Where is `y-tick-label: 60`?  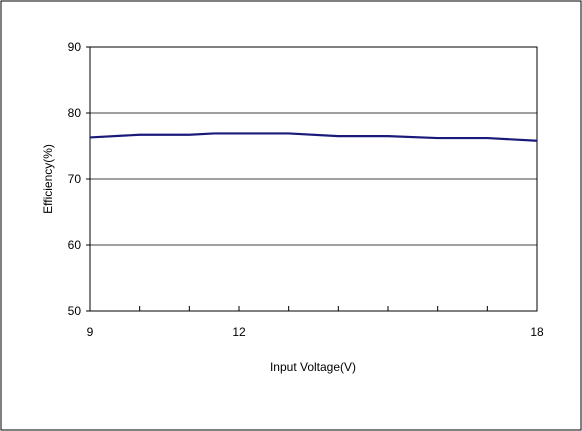
y-tick-label: 60 is located at coordinates (75, 245).